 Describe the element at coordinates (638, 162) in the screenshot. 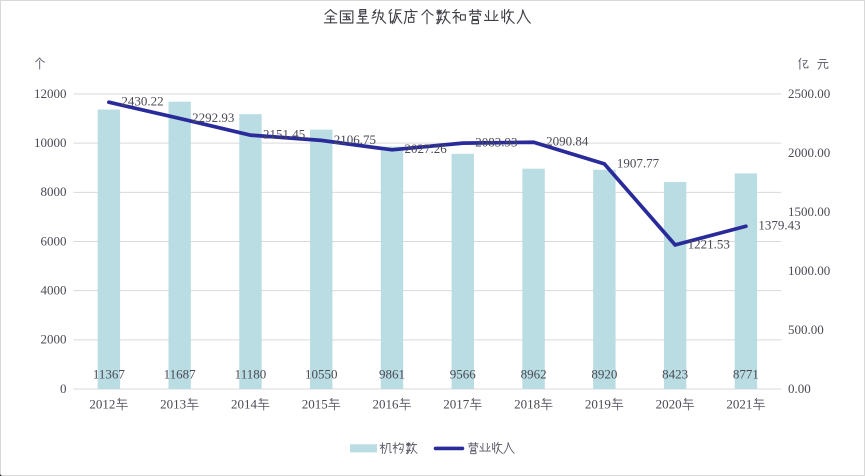

I see `svg-text: 1907.77` at that location.